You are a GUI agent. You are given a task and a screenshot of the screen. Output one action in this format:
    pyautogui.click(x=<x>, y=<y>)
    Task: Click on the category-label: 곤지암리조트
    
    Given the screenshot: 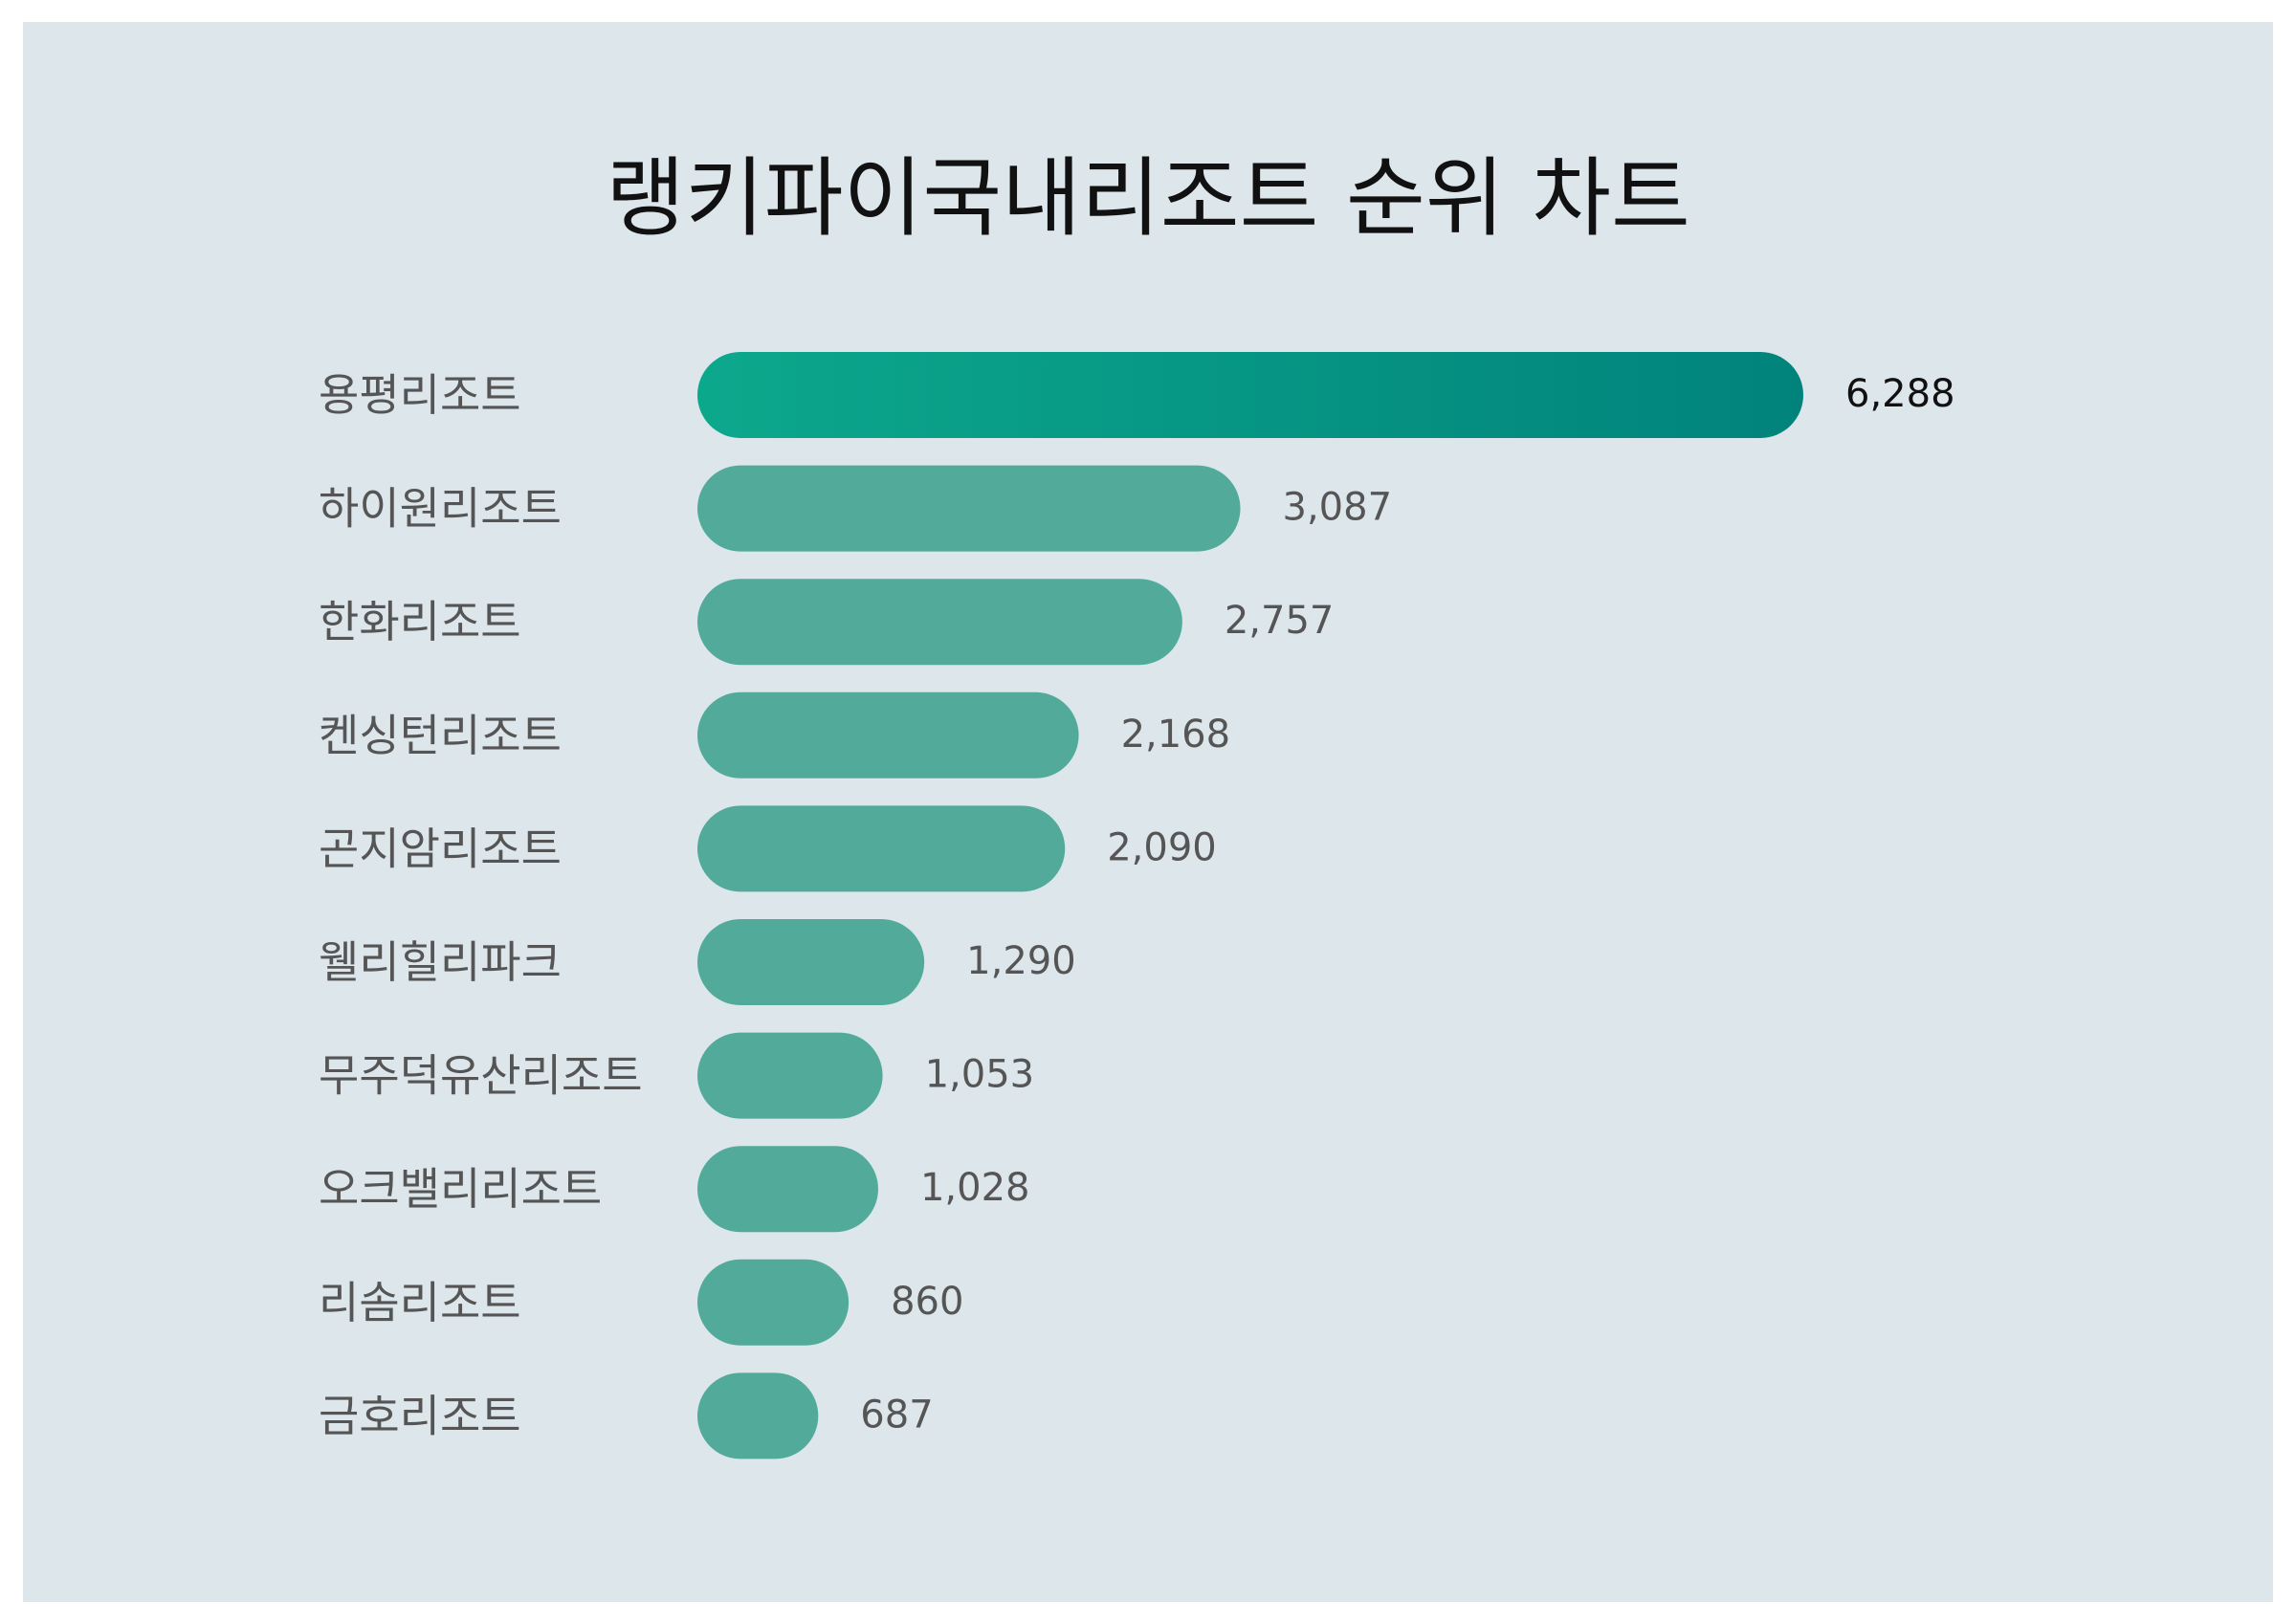 What is the action you would take?
    pyautogui.click(x=441, y=848)
    